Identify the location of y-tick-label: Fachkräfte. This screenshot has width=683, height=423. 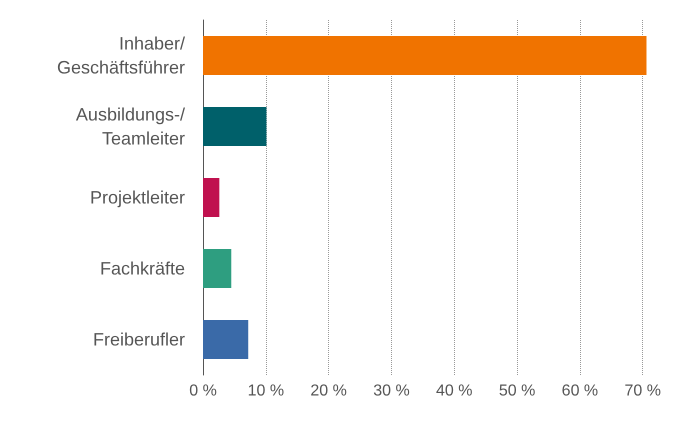
(142, 268).